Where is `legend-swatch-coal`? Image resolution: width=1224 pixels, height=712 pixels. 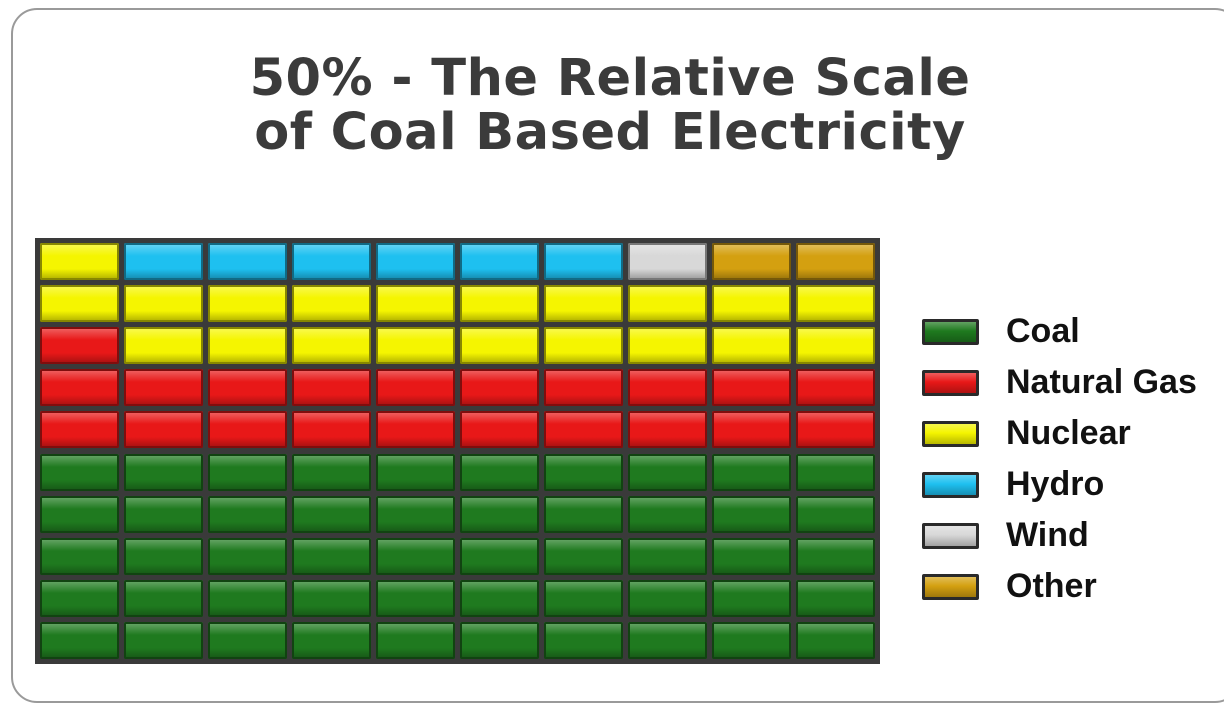
legend-swatch-coal is located at coordinates (950, 332).